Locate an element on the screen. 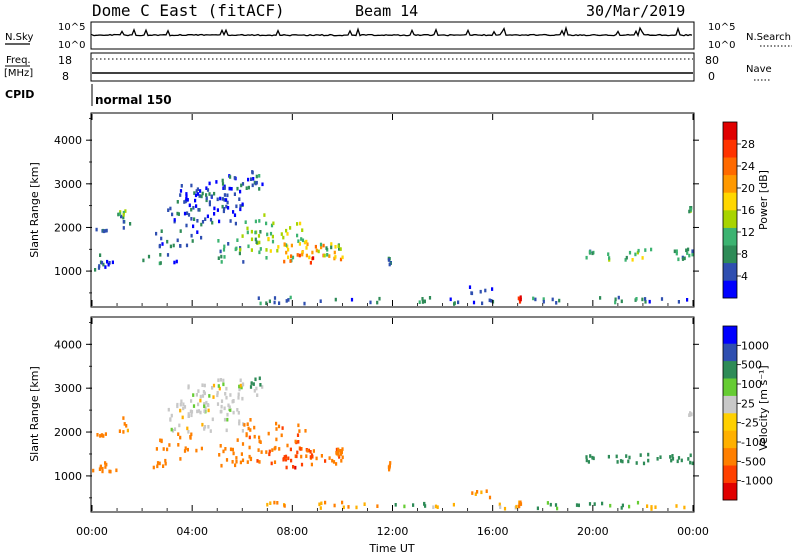 The width and height of the screenshot is (800, 554). noise-tick-top-left: 10^5 is located at coordinates (71, 27).